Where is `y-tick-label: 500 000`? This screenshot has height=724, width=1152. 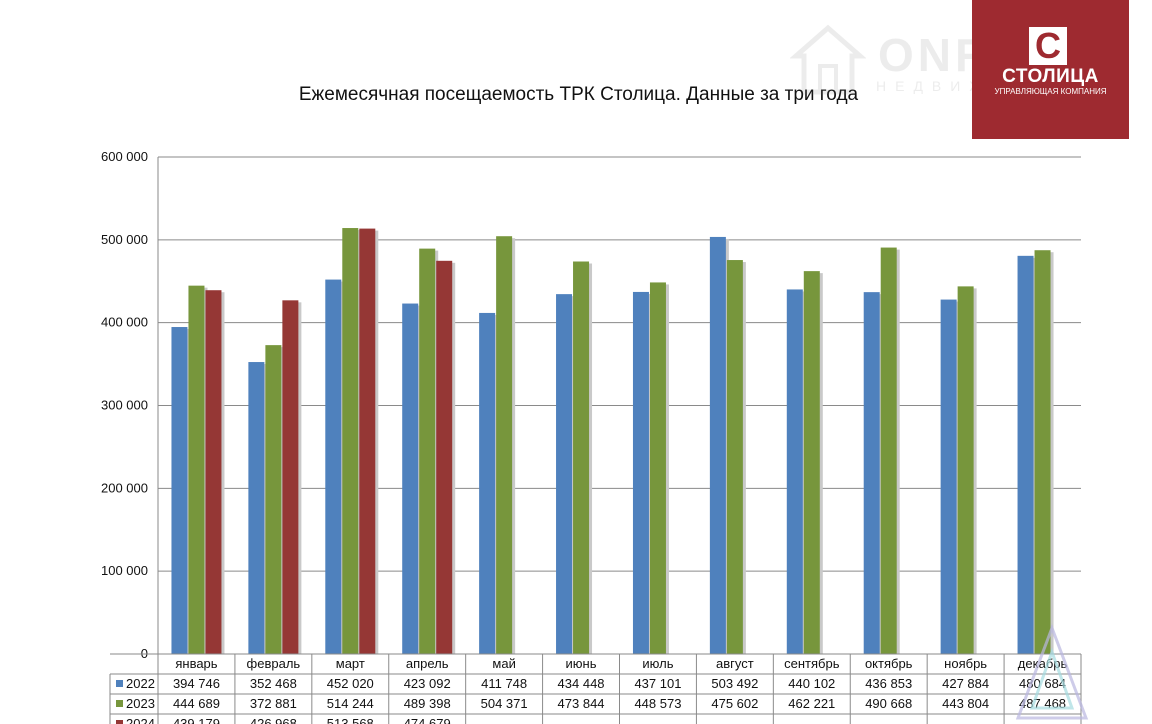
y-tick-label: 500 000 is located at coordinates (124, 239).